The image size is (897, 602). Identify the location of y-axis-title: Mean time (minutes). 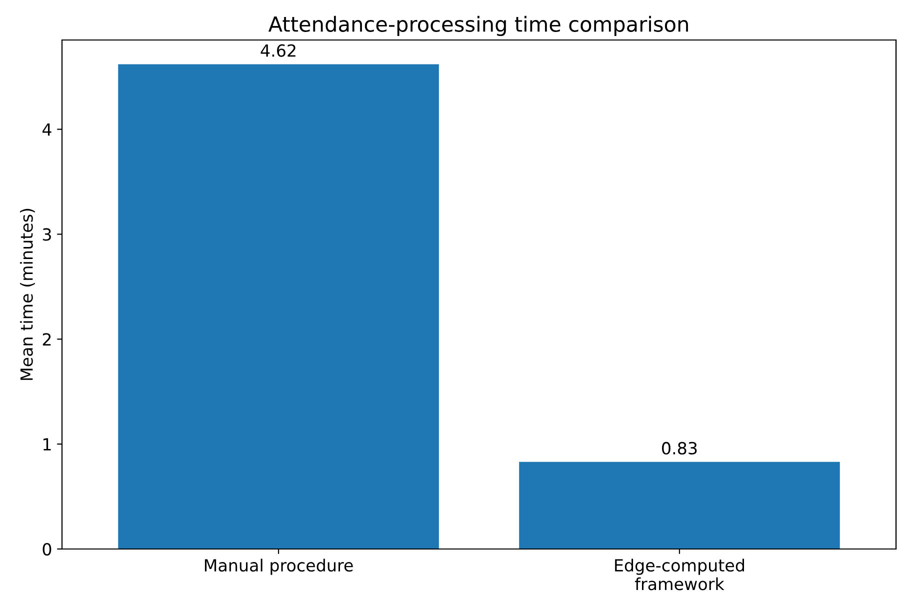
(27, 294).